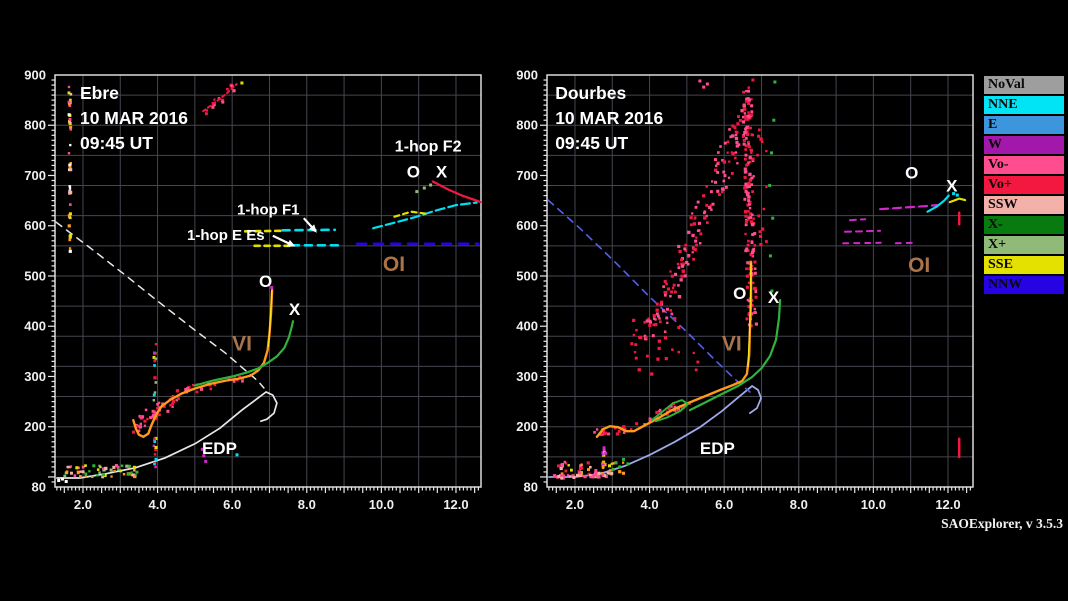 The height and width of the screenshot is (601, 1068). Describe the element at coordinates (226, 235) in the screenshot. I see `annotation-1-hop-e-es: 1-hop E Es` at that location.